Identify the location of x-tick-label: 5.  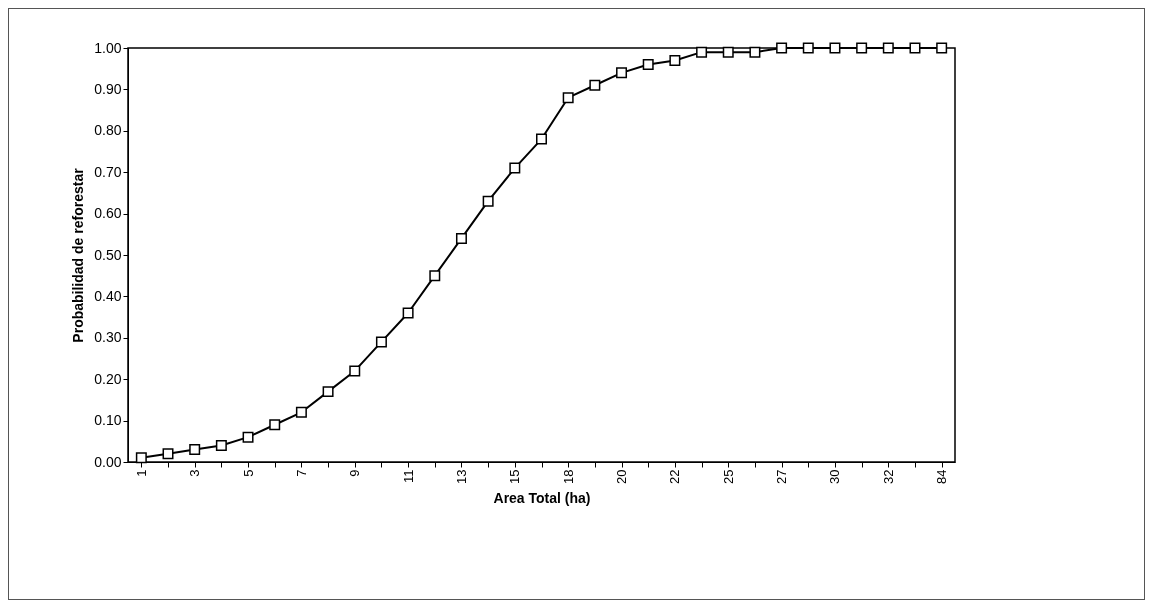
(248, 473).